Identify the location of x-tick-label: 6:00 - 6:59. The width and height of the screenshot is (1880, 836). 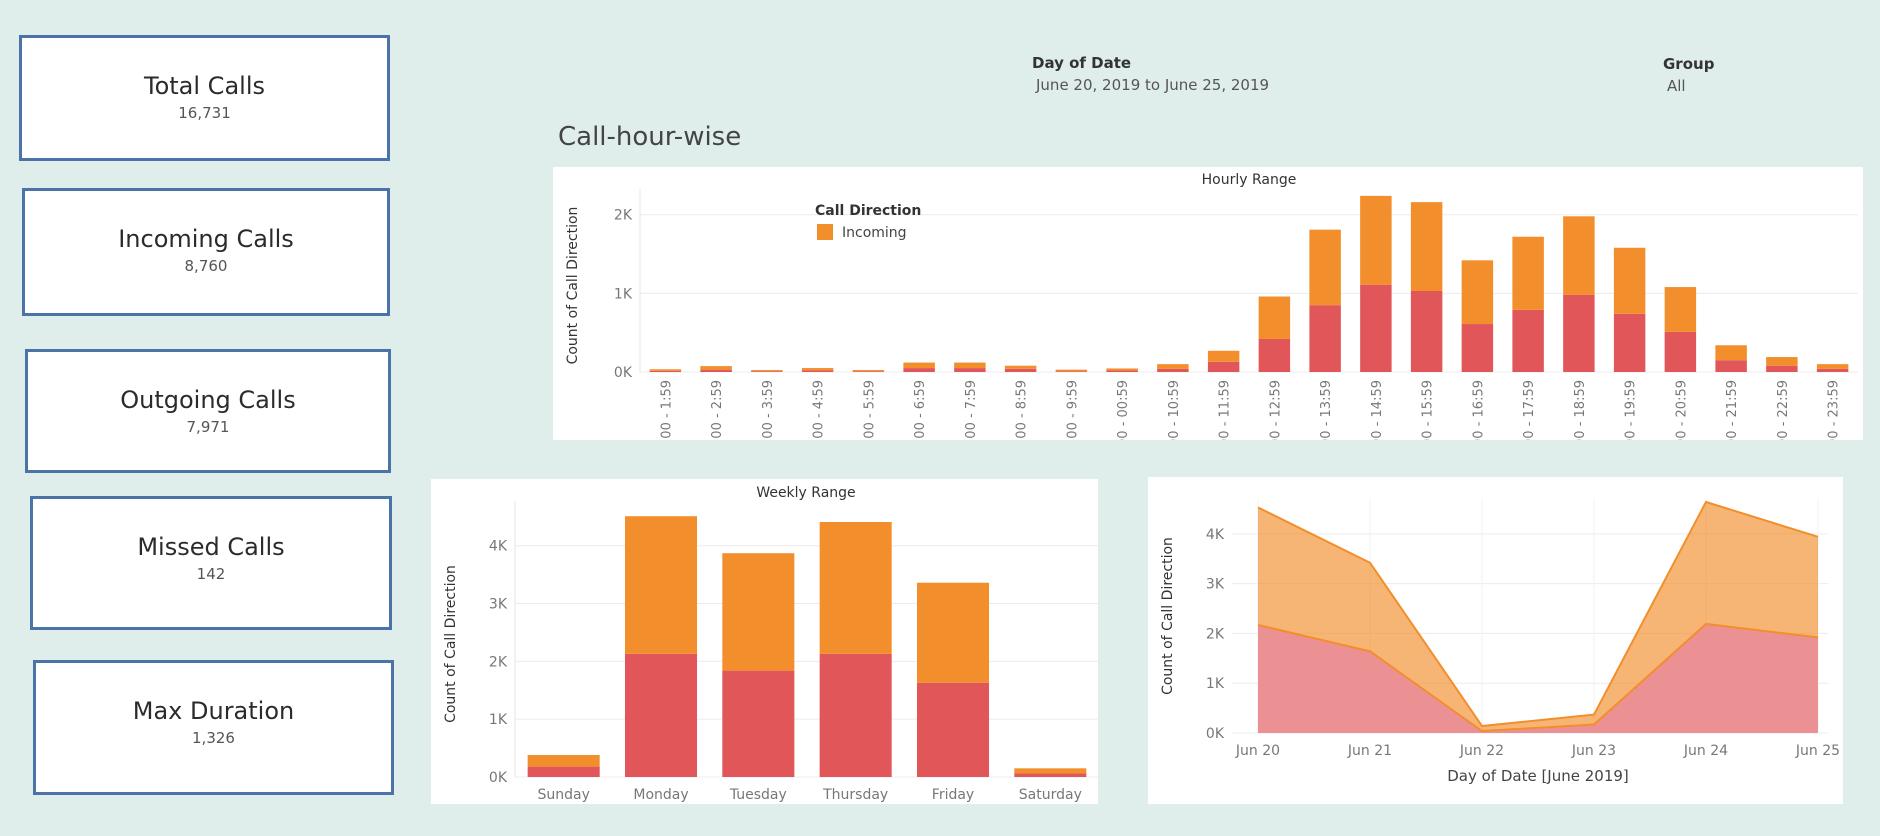
(920, 410).